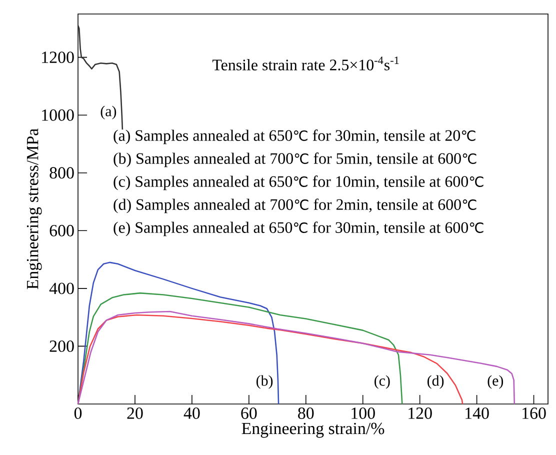  What do you see at coordinates (306, 413) in the screenshot?
I see `x-tick-label: 80` at bounding box center [306, 413].